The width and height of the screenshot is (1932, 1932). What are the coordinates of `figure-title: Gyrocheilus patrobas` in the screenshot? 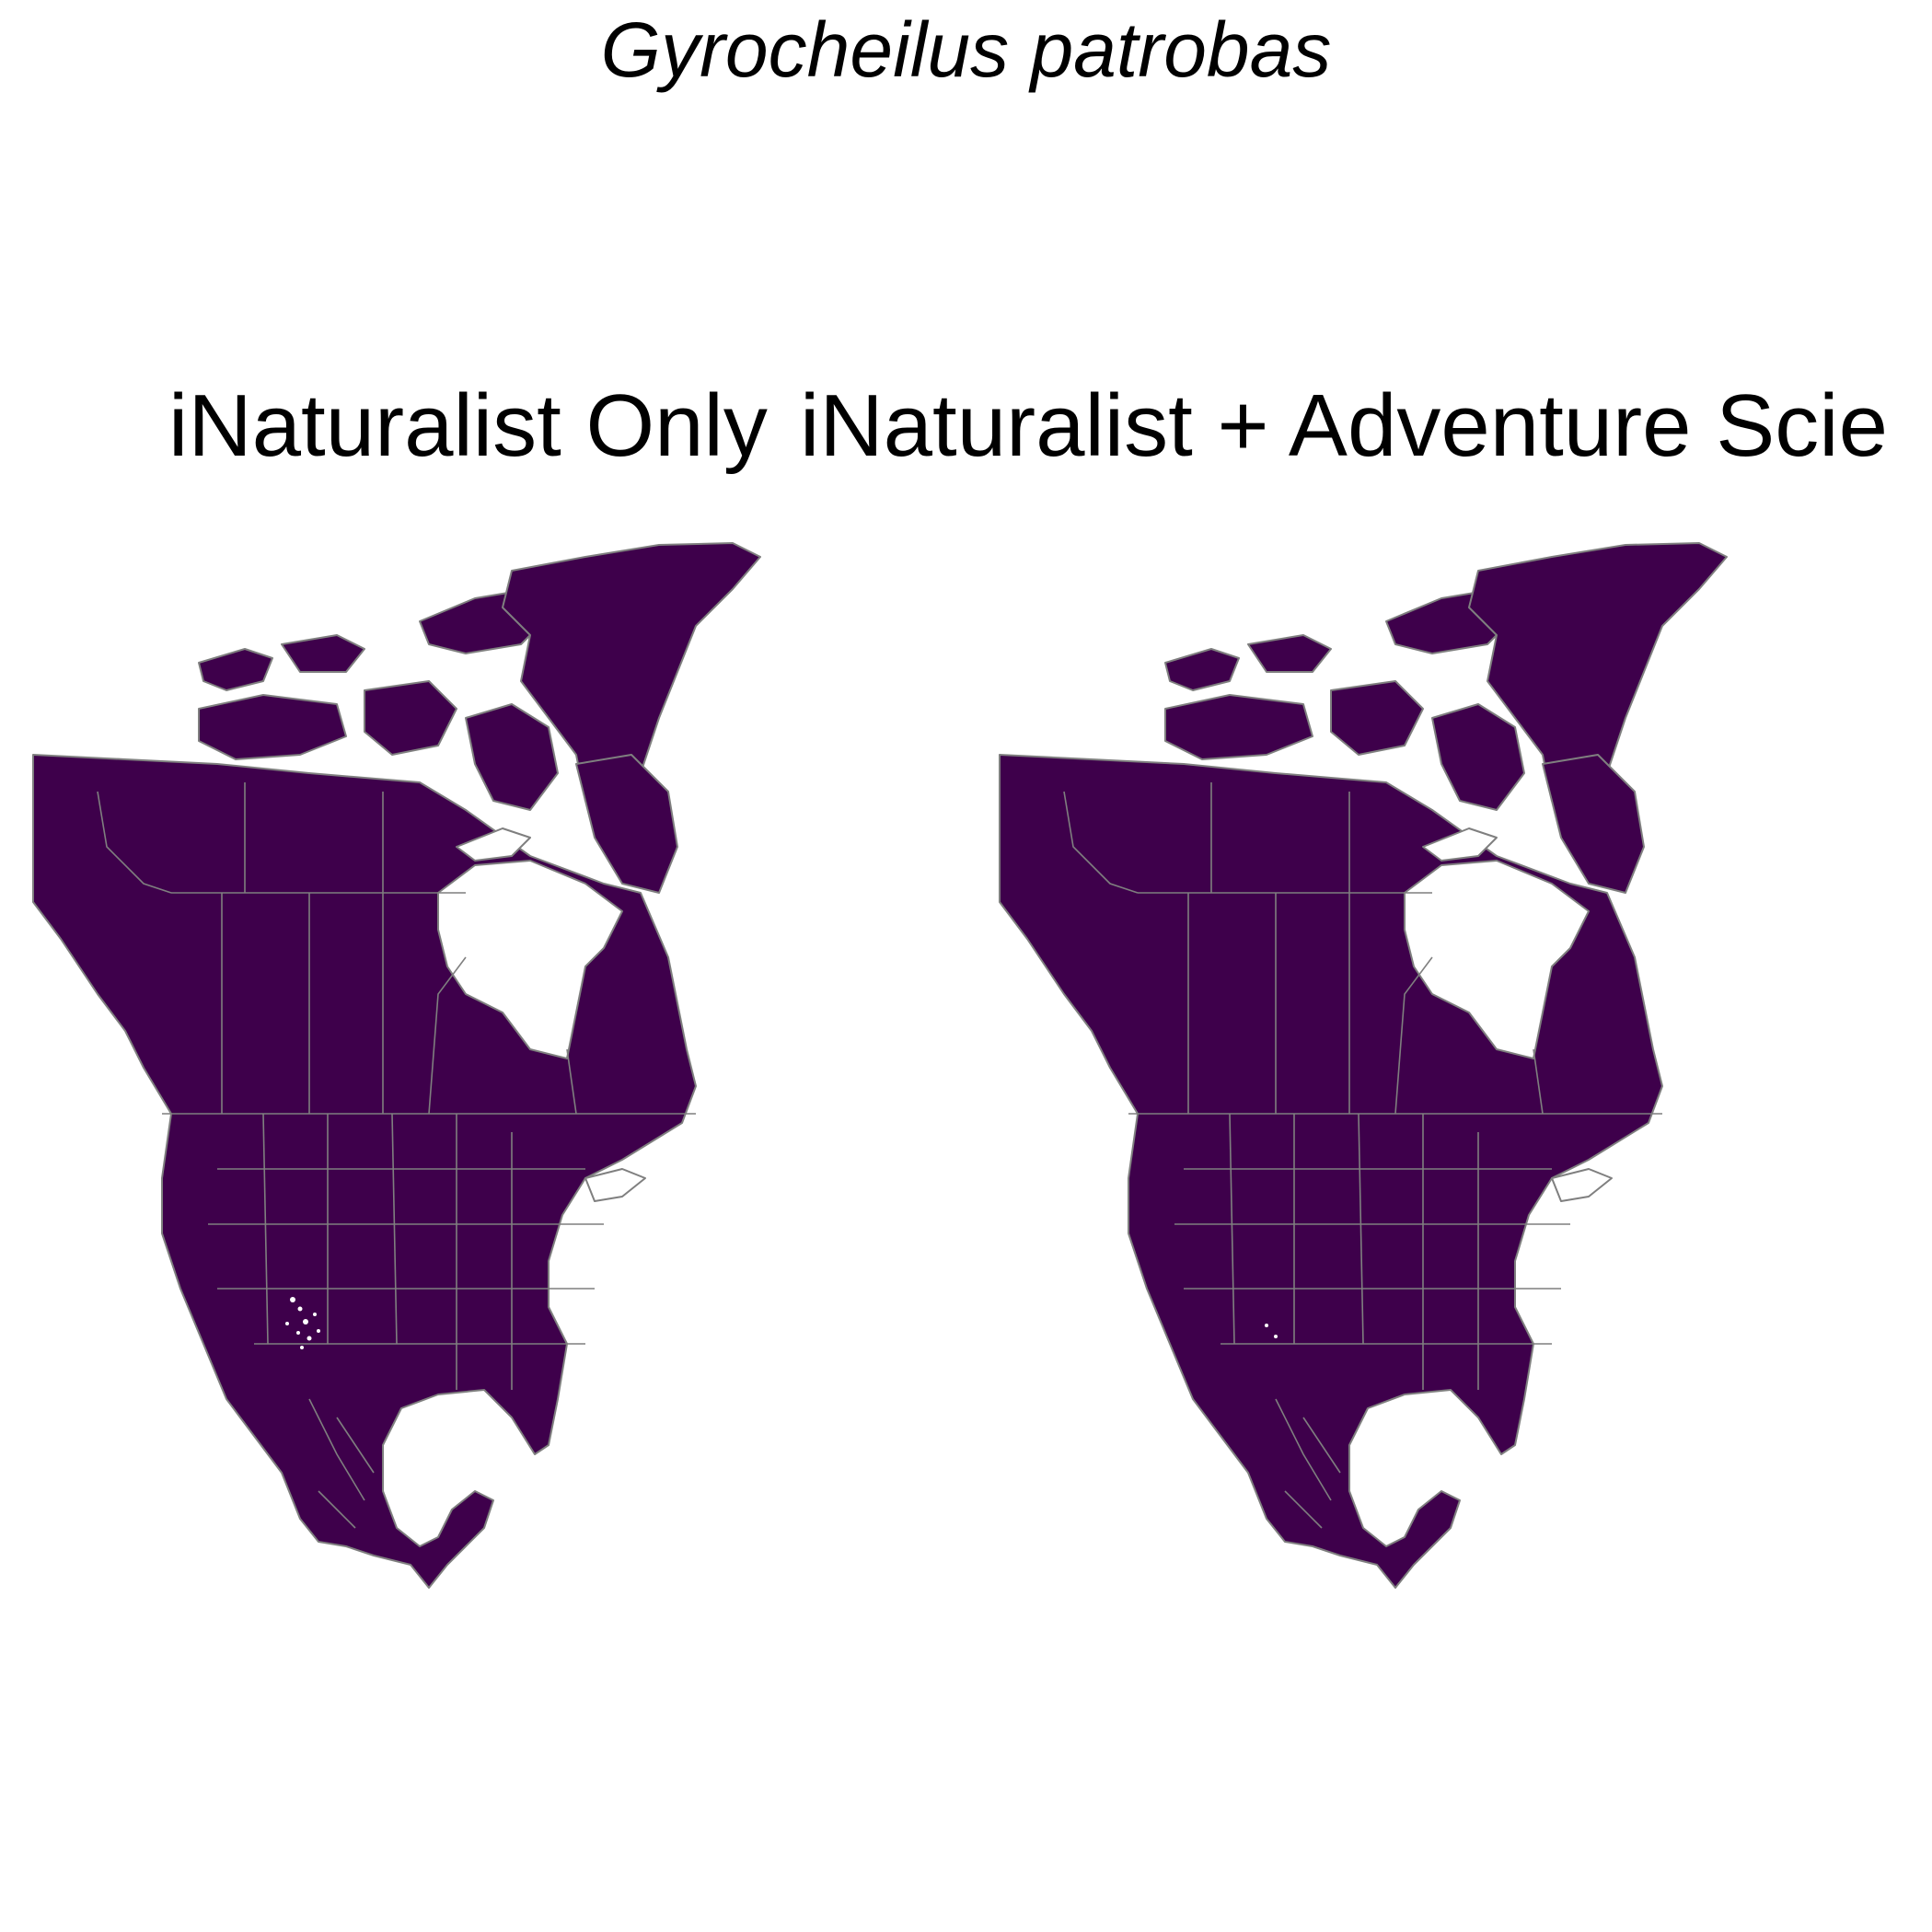 It's located at (966, 49).